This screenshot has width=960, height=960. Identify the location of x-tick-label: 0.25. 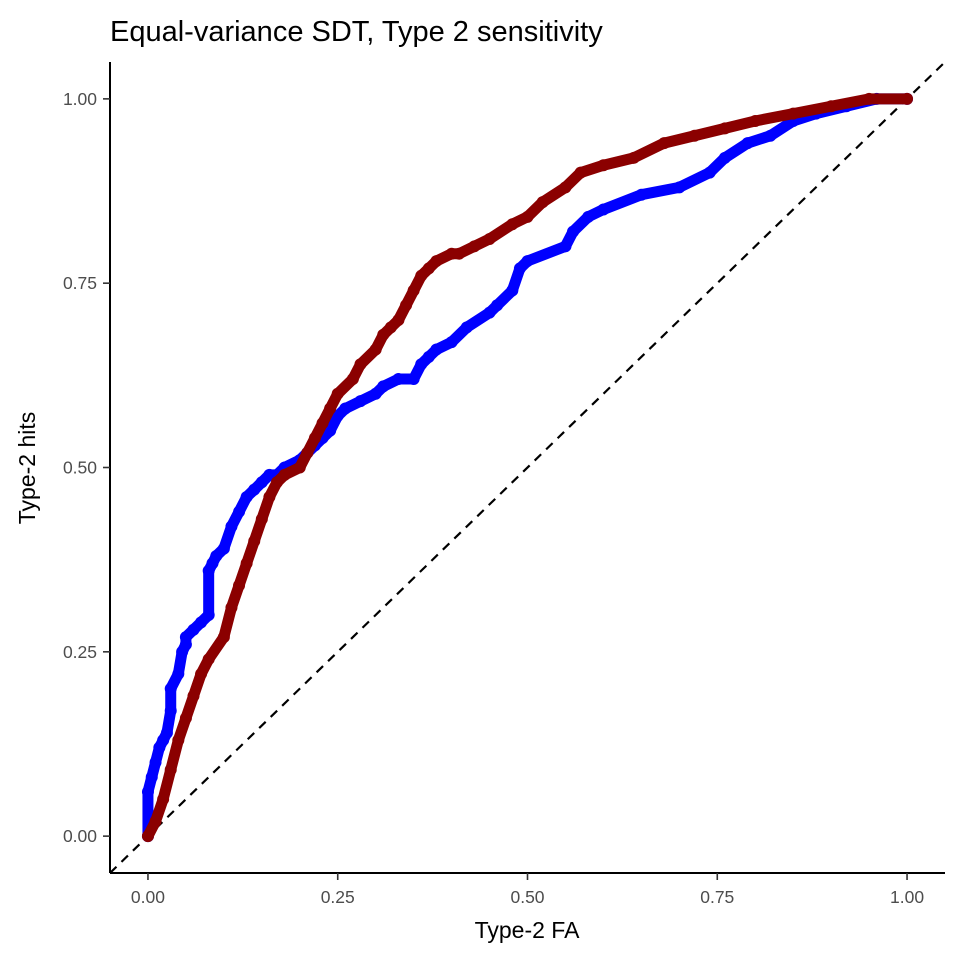
(338, 897).